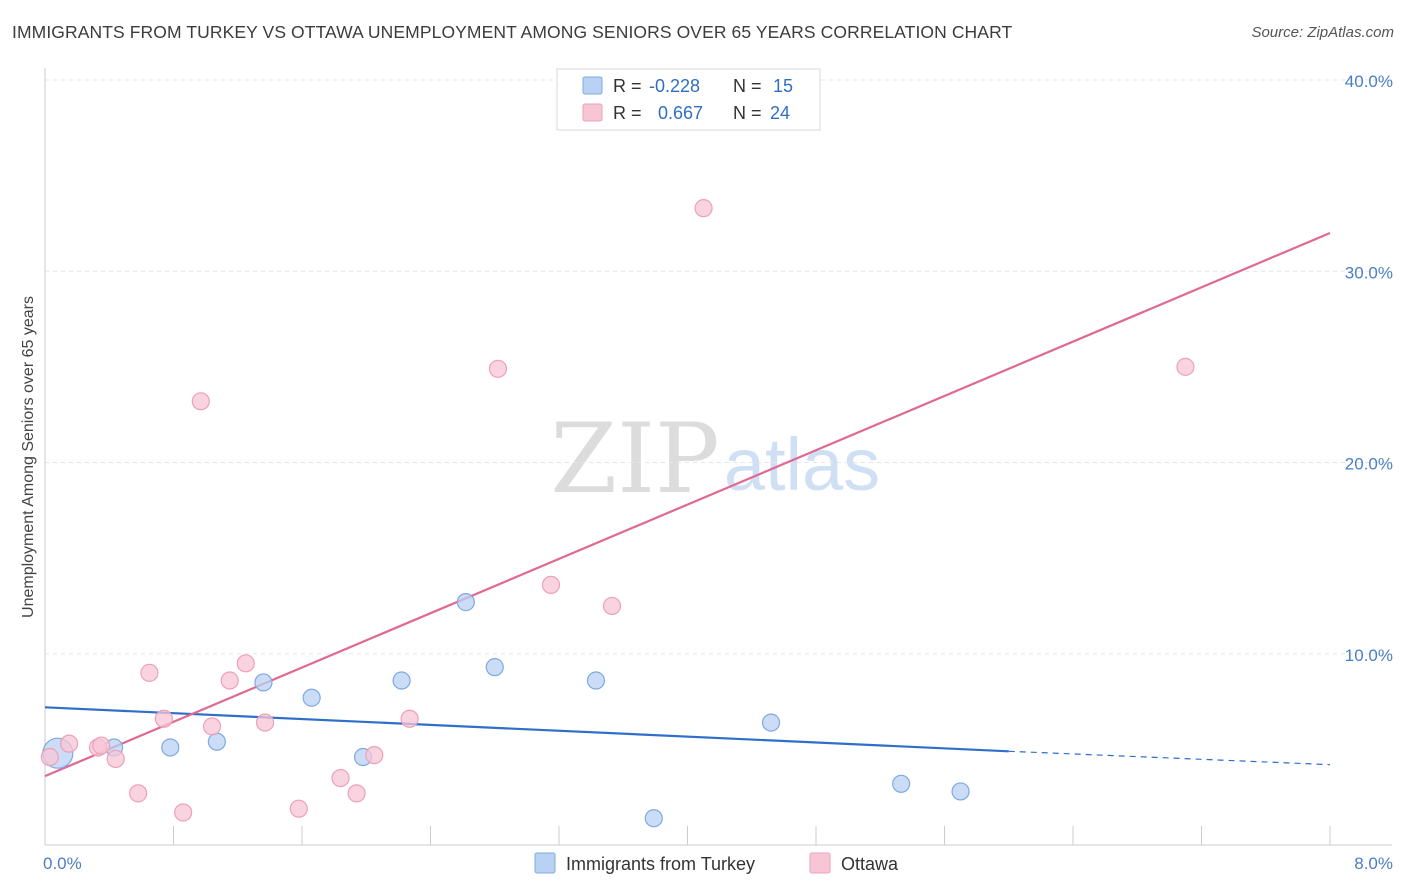 This screenshot has width=1406, height=892. Describe the element at coordinates (674, 86) in the screenshot. I see `legend-r-value-blue: -0.228` at that location.